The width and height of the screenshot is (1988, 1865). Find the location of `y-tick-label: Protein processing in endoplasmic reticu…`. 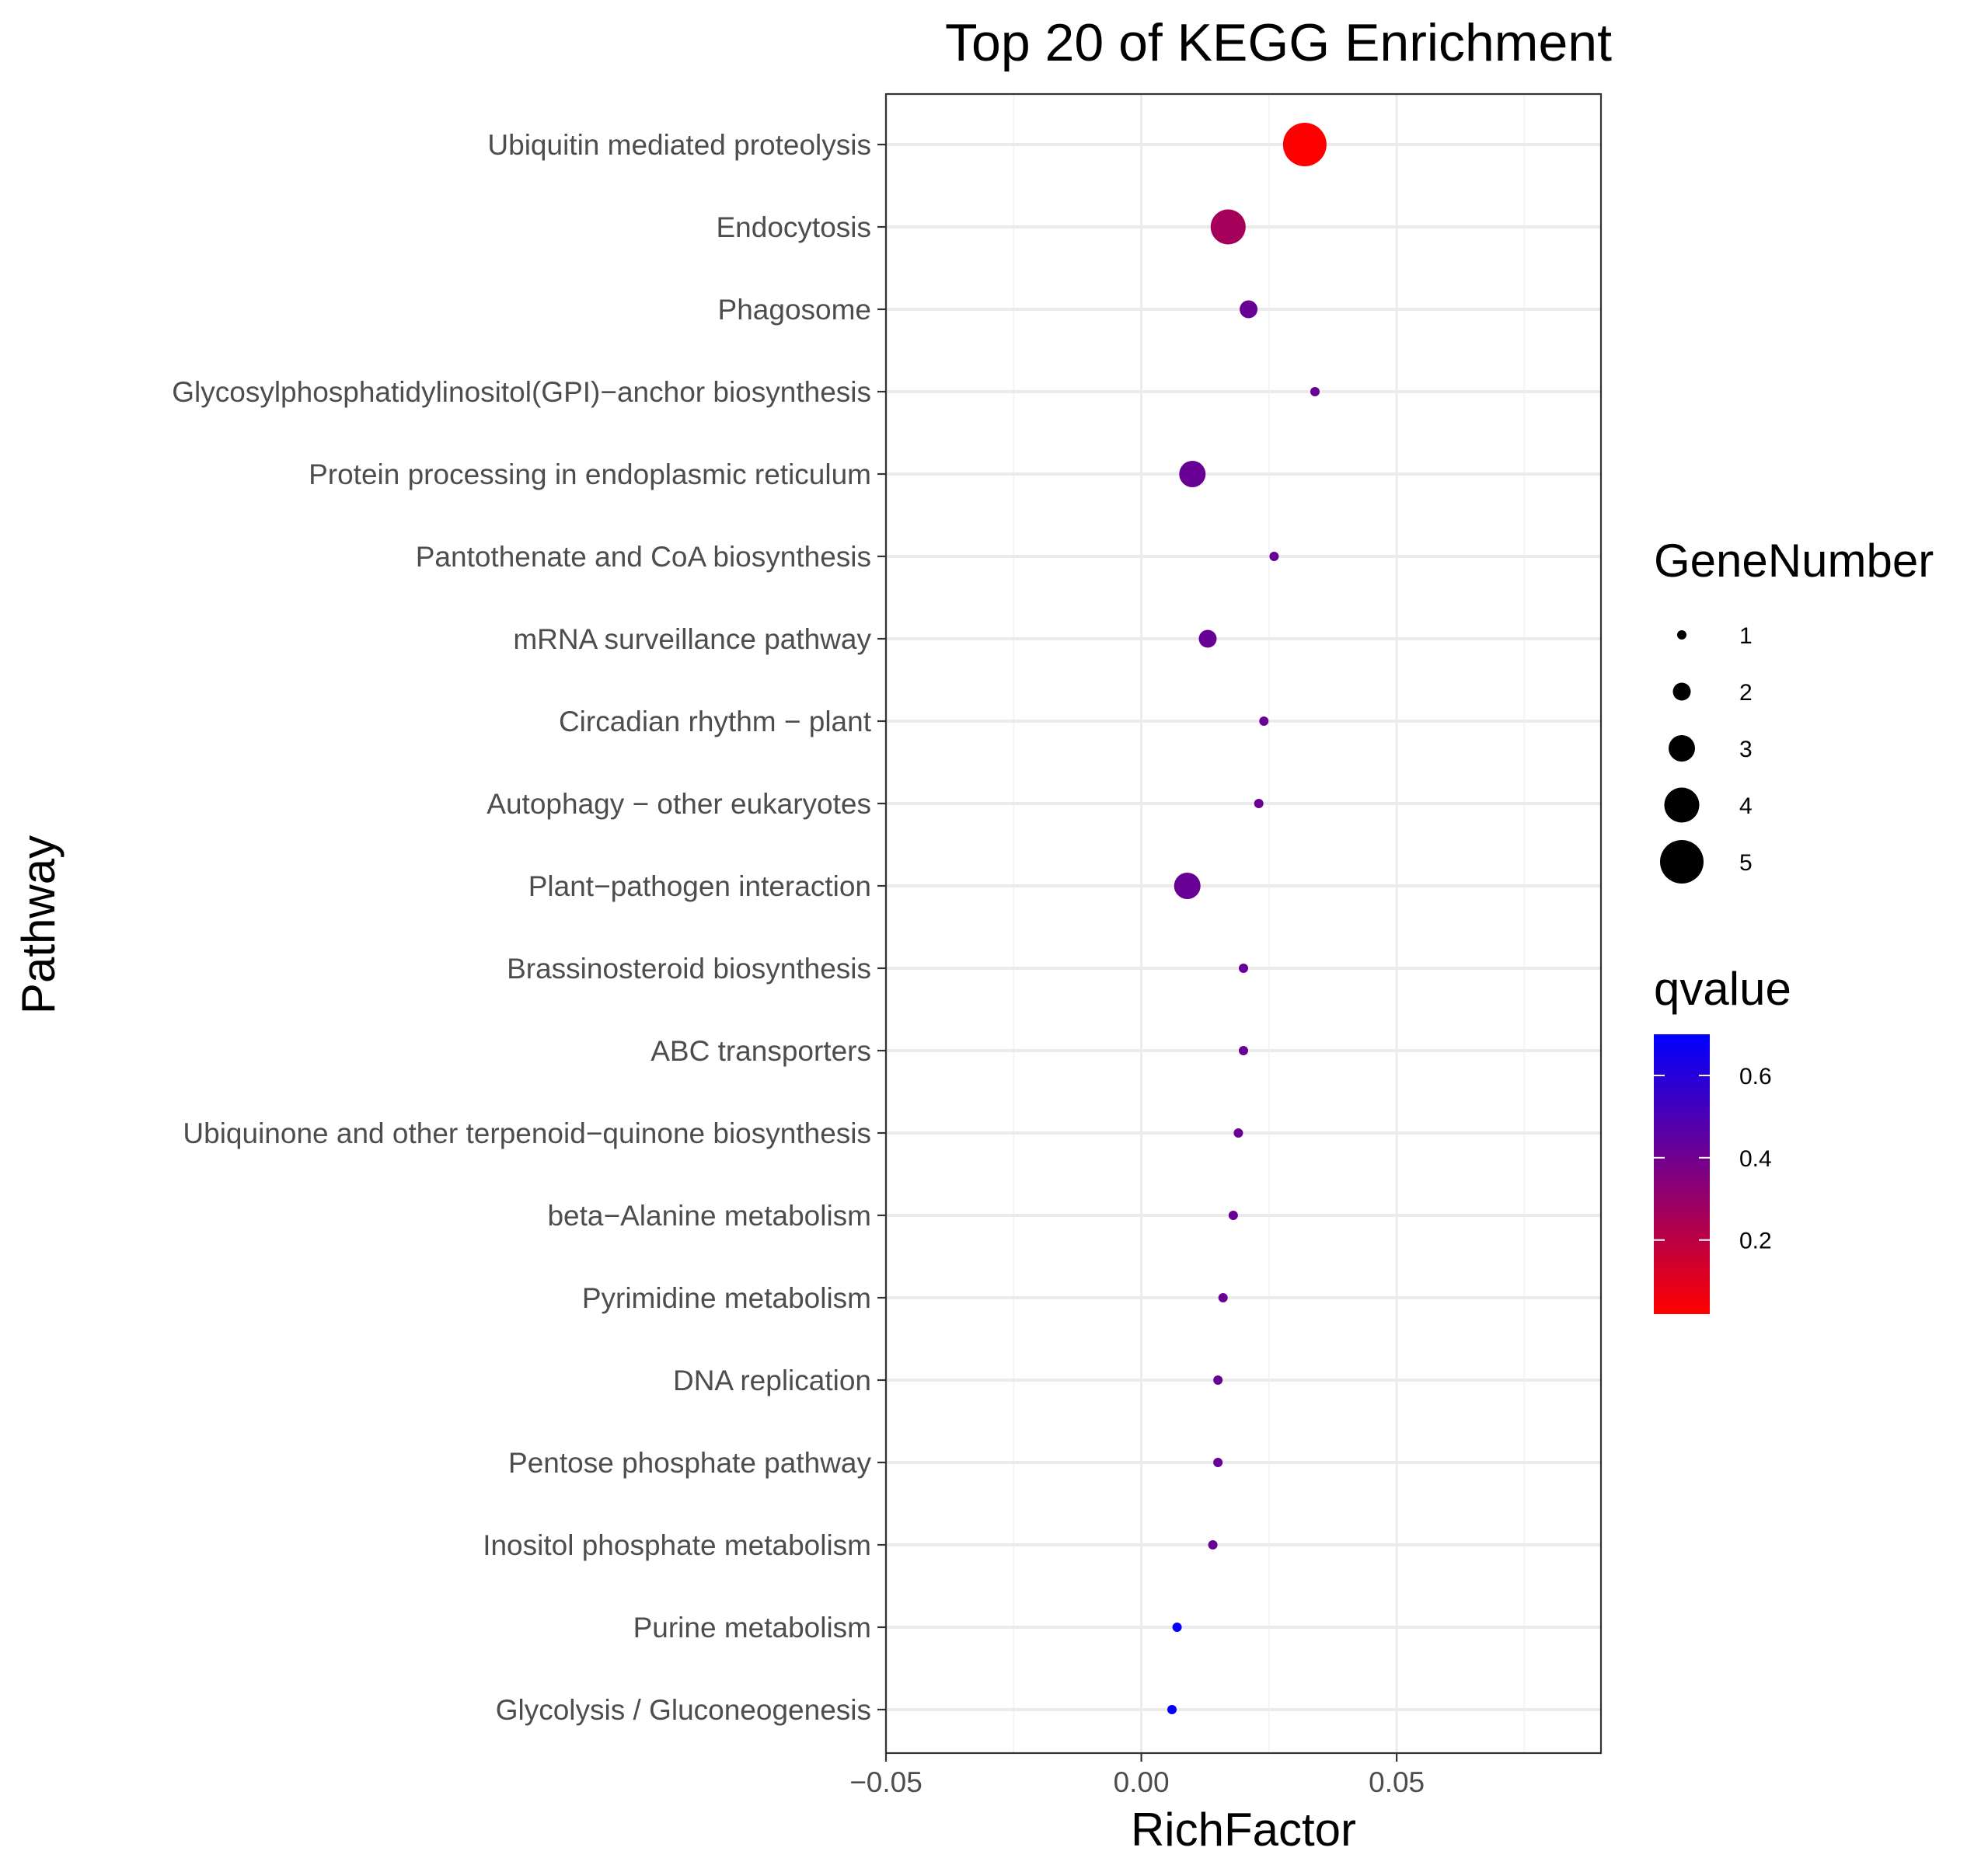

y-tick-label: Protein processing in endoplasmic reticu… is located at coordinates (590, 474).